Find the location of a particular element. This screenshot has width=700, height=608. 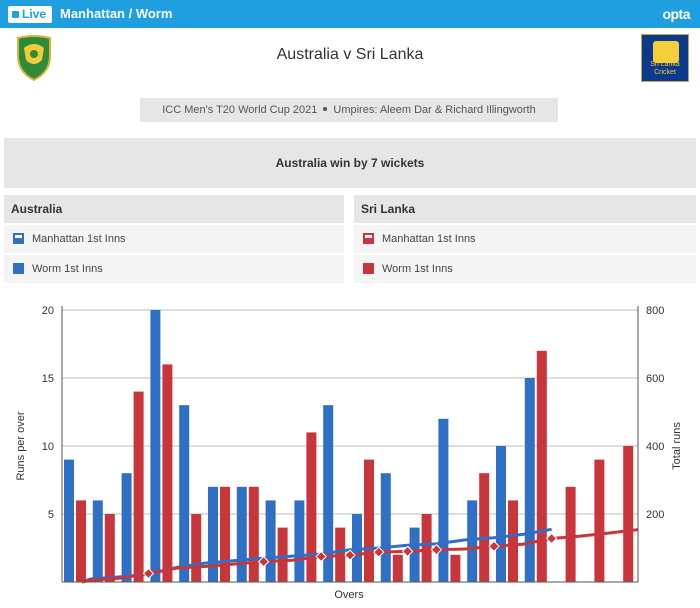

y2-tick-label: 600 is located at coordinates (655, 379).